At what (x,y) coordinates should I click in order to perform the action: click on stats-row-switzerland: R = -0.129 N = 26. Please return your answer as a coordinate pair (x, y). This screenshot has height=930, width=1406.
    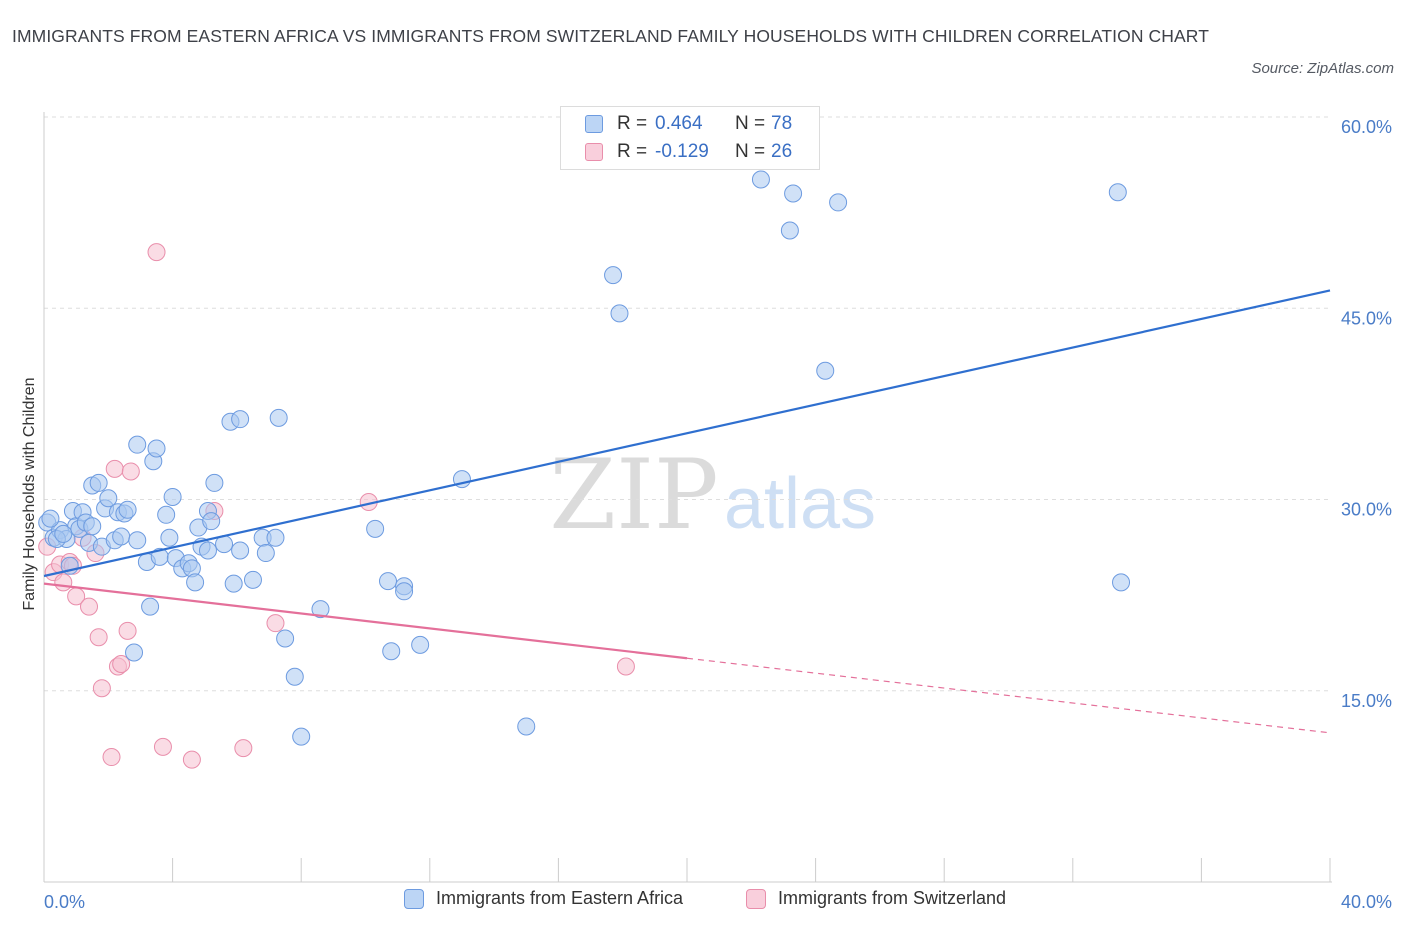
    Looking at the image, I should click on (688, 152).